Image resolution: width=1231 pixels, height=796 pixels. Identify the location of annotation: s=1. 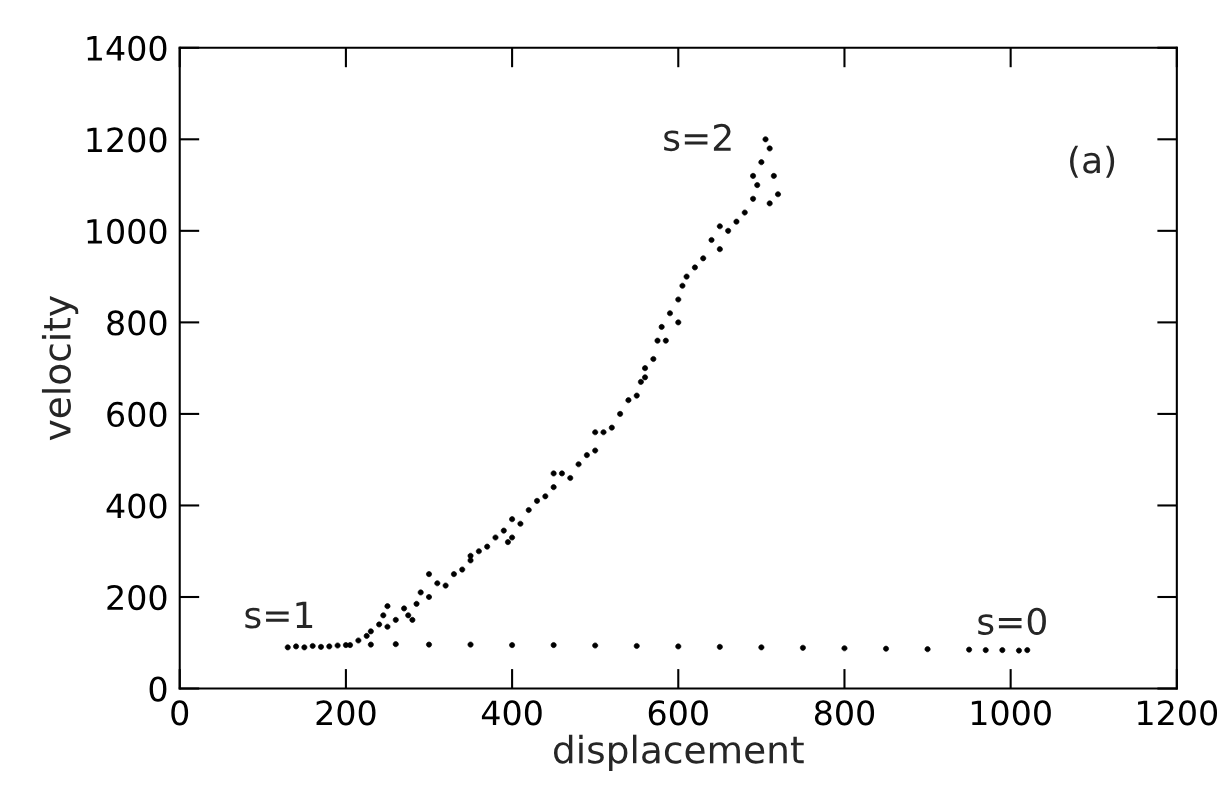
(279, 615).